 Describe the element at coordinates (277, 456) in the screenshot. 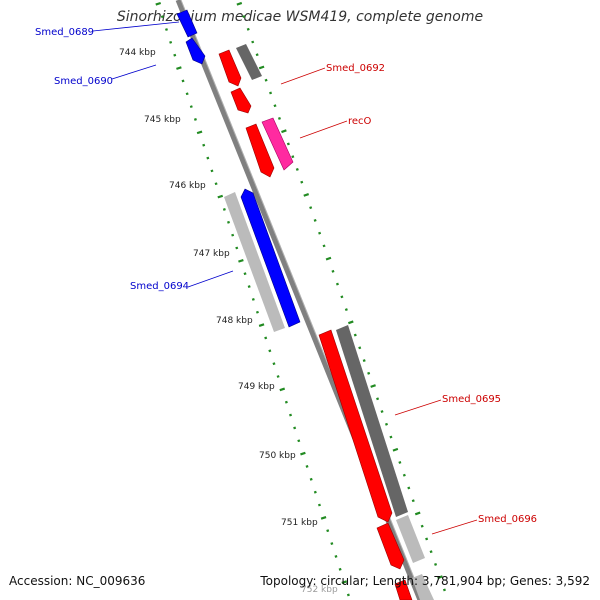

I see `kbp-label: 750 kbp` at that location.